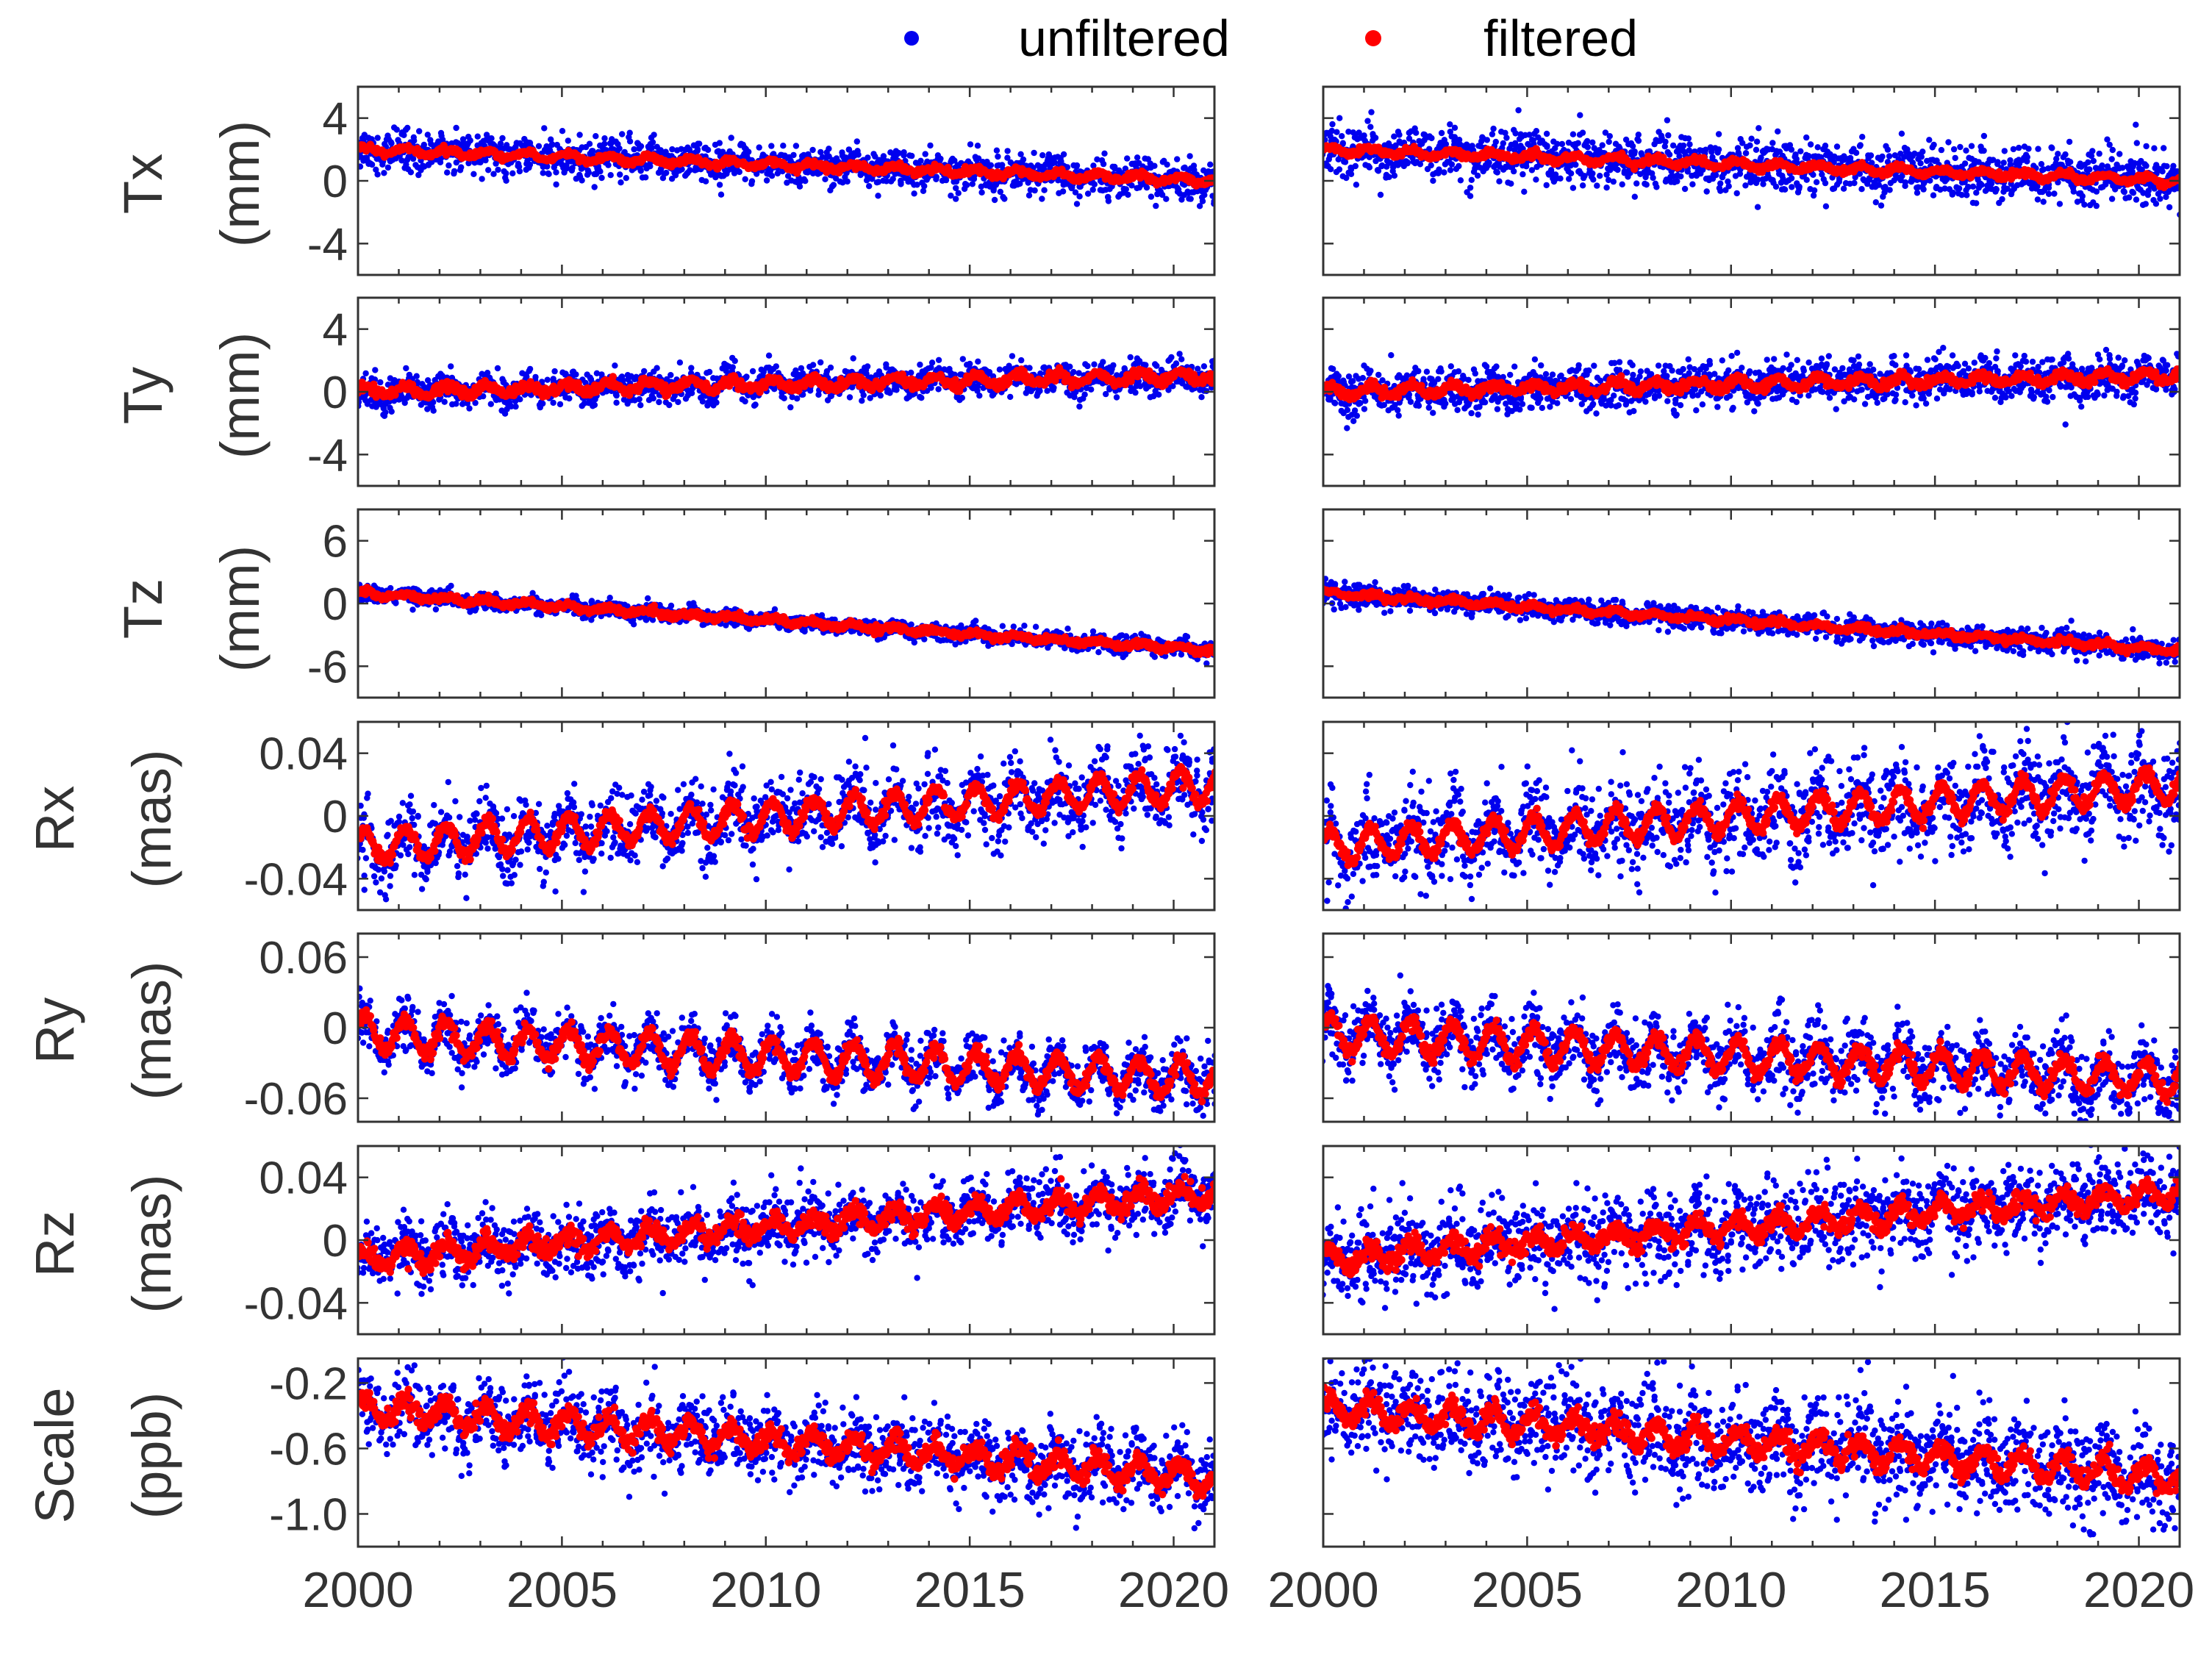 The image size is (2212, 1665). What do you see at coordinates (151, 818) in the screenshot?
I see `yunit-rx: (mas)` at bounding box center [151, 818].